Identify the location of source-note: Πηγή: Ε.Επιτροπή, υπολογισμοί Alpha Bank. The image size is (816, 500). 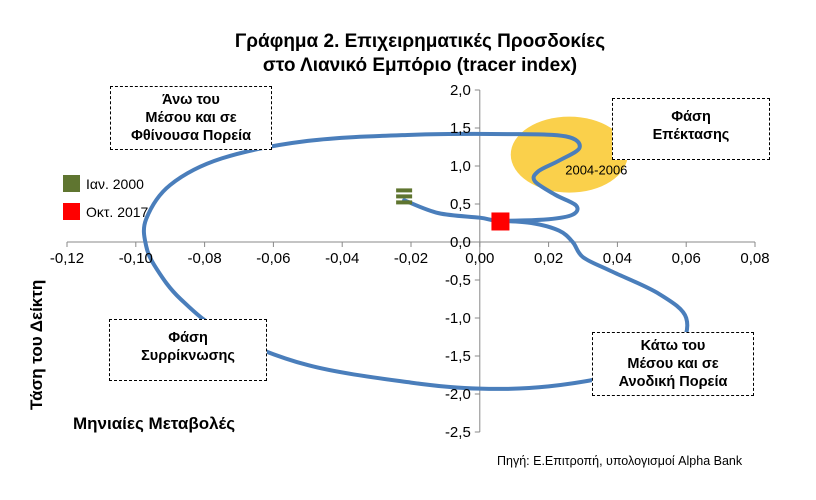
(620, 461).